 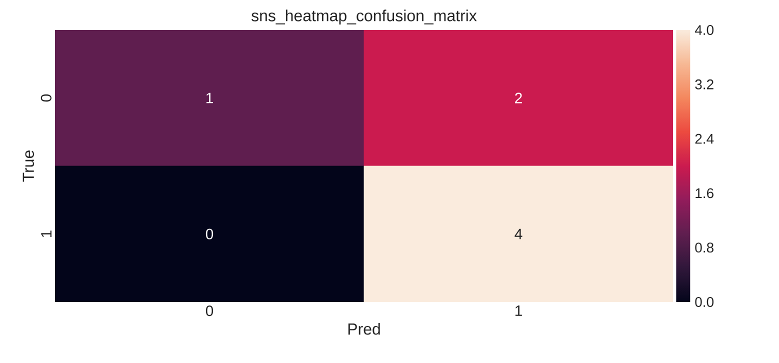 What do you see at coordinates (704, 30) in the screenshot?
I see `color-bar-label: 4.0` at bounding box center [704, 30].